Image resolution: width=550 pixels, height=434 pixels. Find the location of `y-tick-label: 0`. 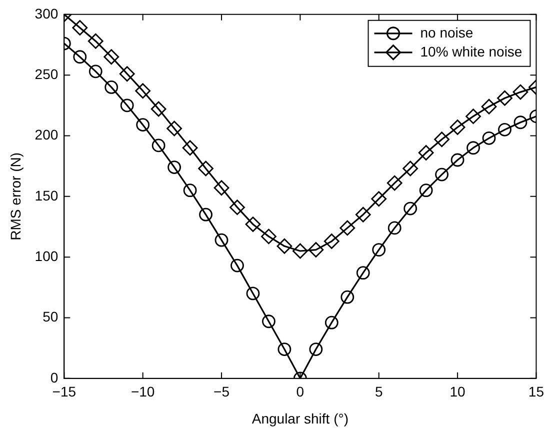

y-tick-label: 0 is located at coordinates (54, 377).